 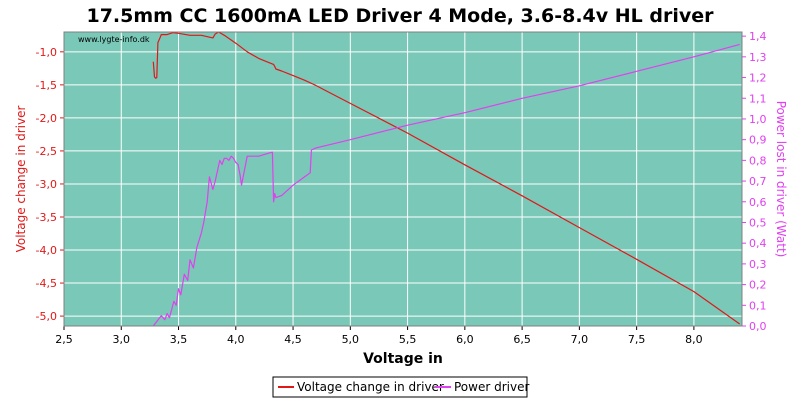 I want to click on x-tick-label: 7,5, so click(x=637, y=339).